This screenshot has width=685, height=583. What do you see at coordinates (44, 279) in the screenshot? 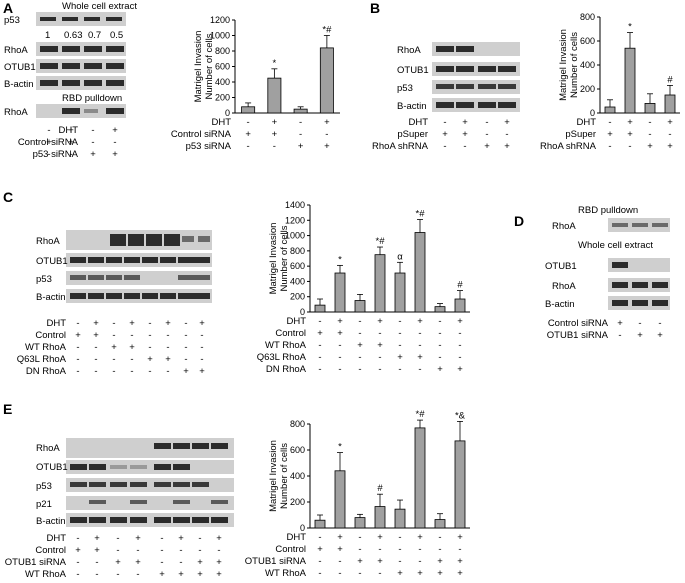
I see `blot-c-label-p53: p53` at bounding box center [44, 279].